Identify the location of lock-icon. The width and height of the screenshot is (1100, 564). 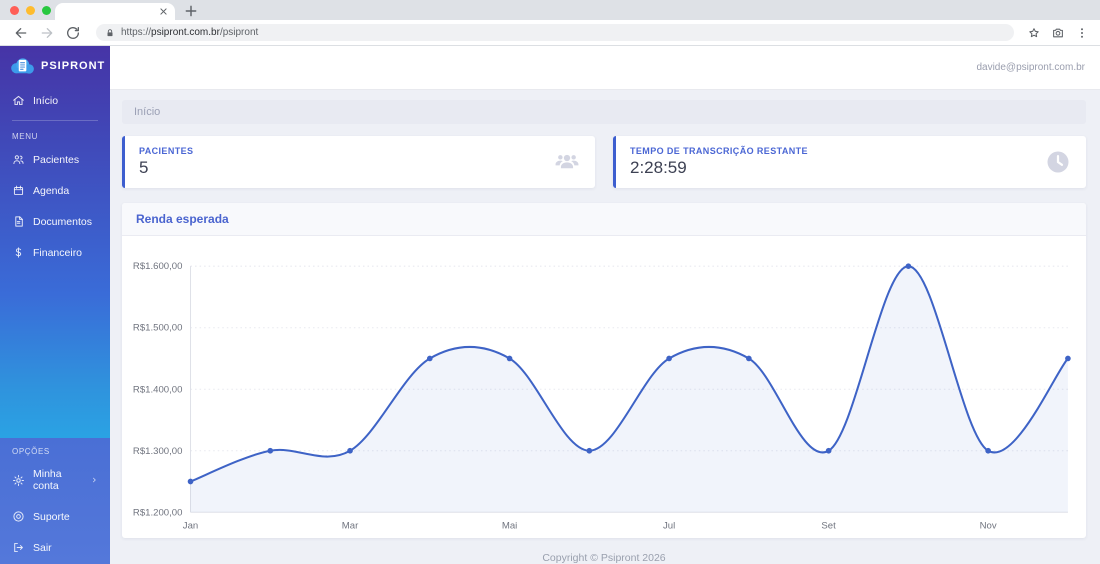
(110, 33).